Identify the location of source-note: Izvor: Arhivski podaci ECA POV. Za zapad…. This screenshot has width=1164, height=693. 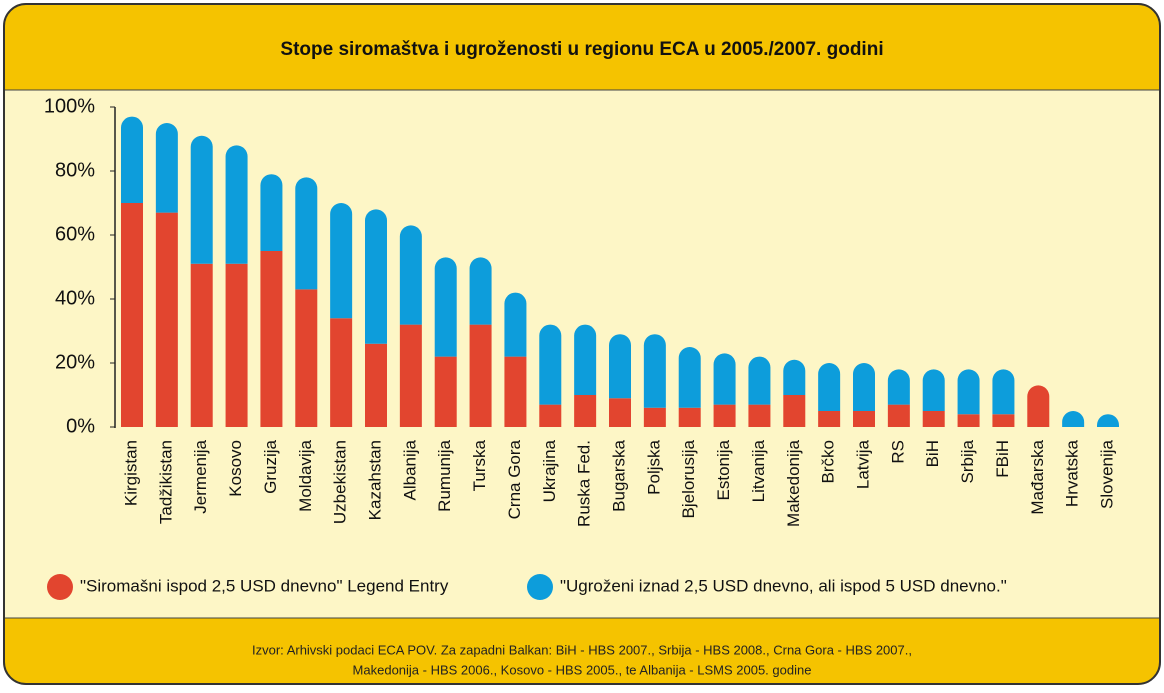
(582, 649).